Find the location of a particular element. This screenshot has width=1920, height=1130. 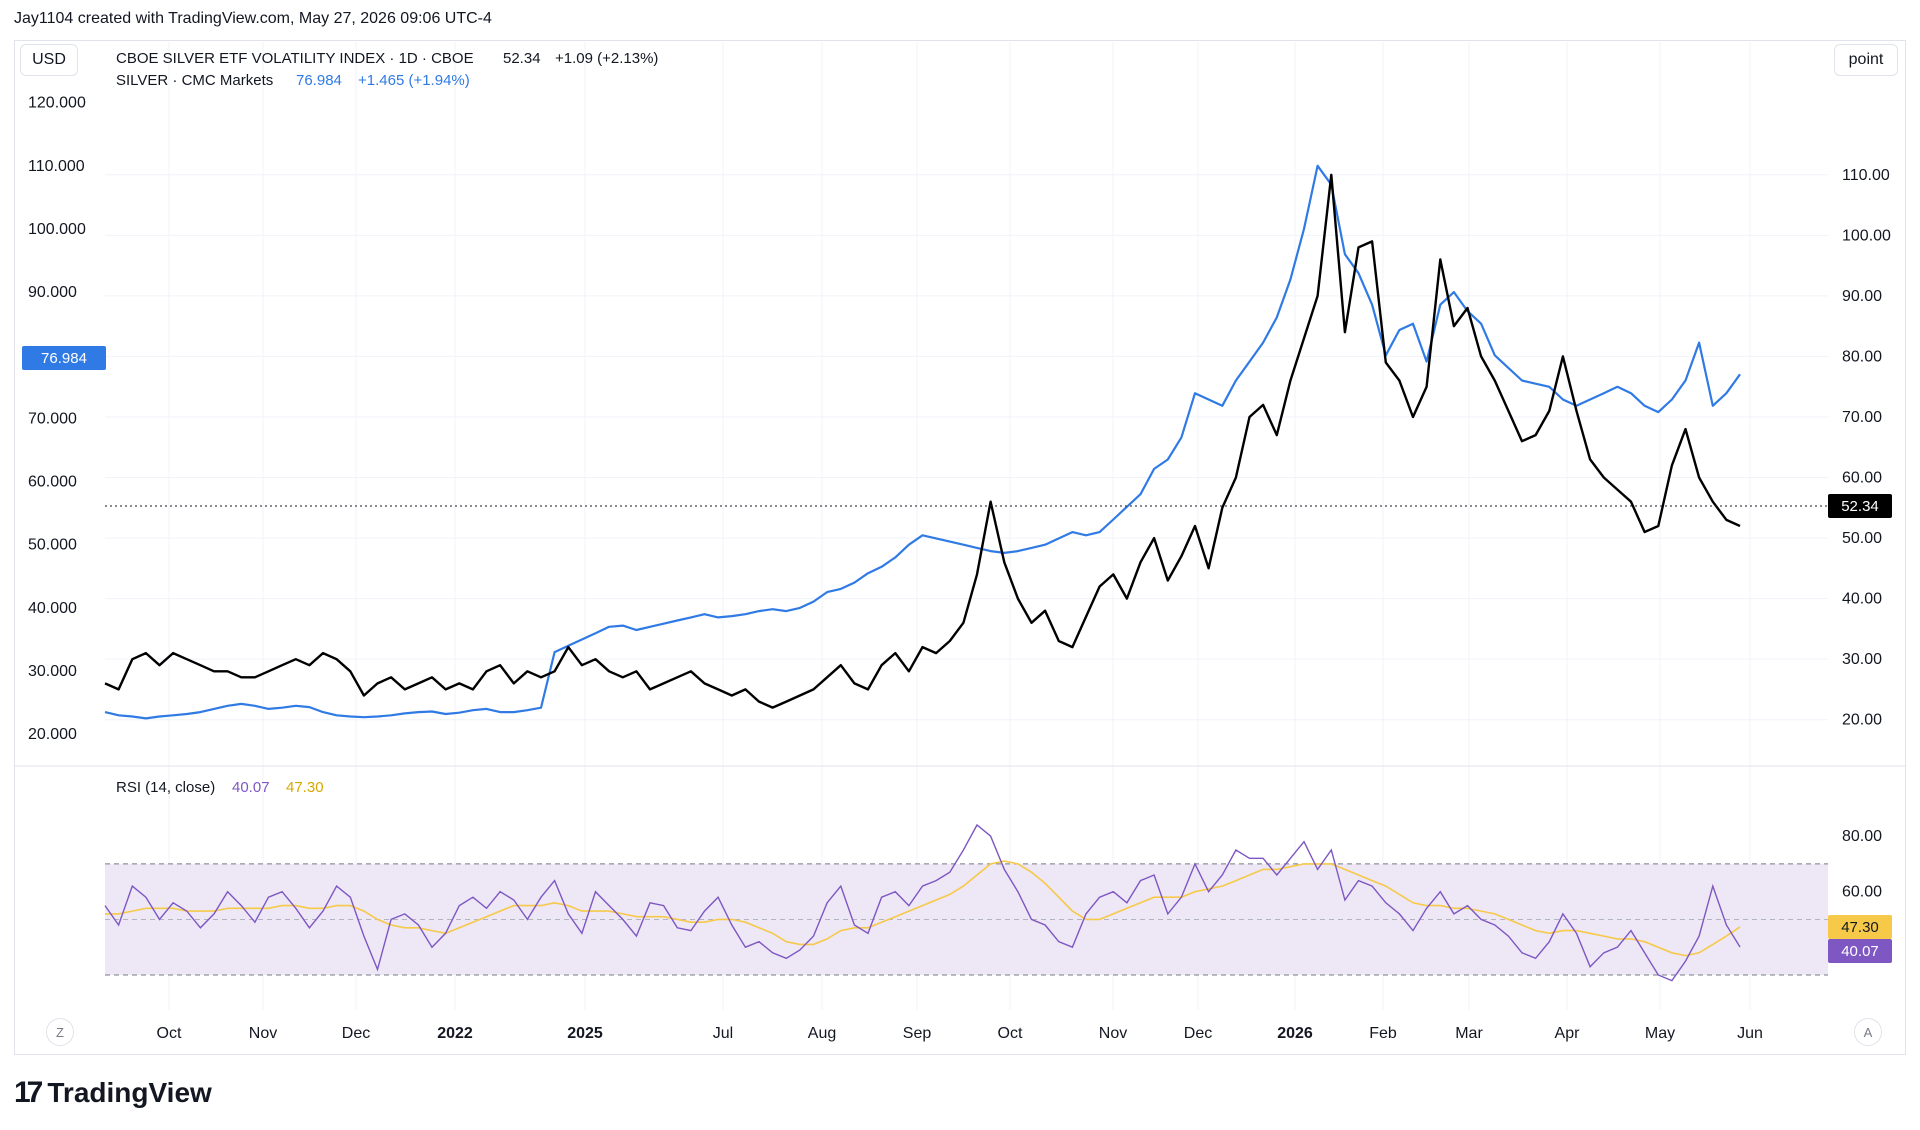

x-tick-label: Mar is located at coordinates (1469, 1033).